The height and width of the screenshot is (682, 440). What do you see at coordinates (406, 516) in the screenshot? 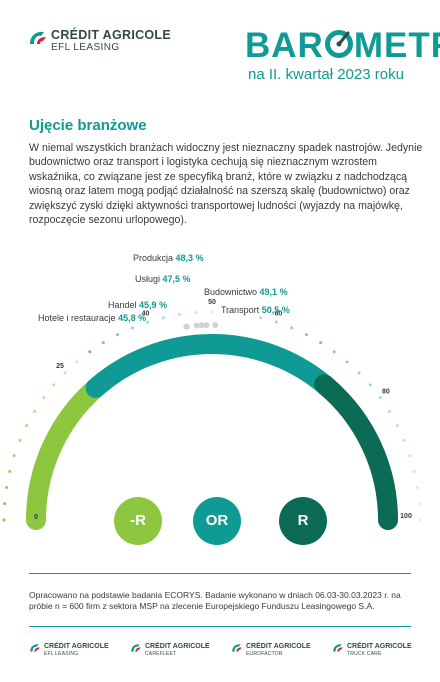
I see `gauge-tick-label: 100` at bounding box center [406, 516].